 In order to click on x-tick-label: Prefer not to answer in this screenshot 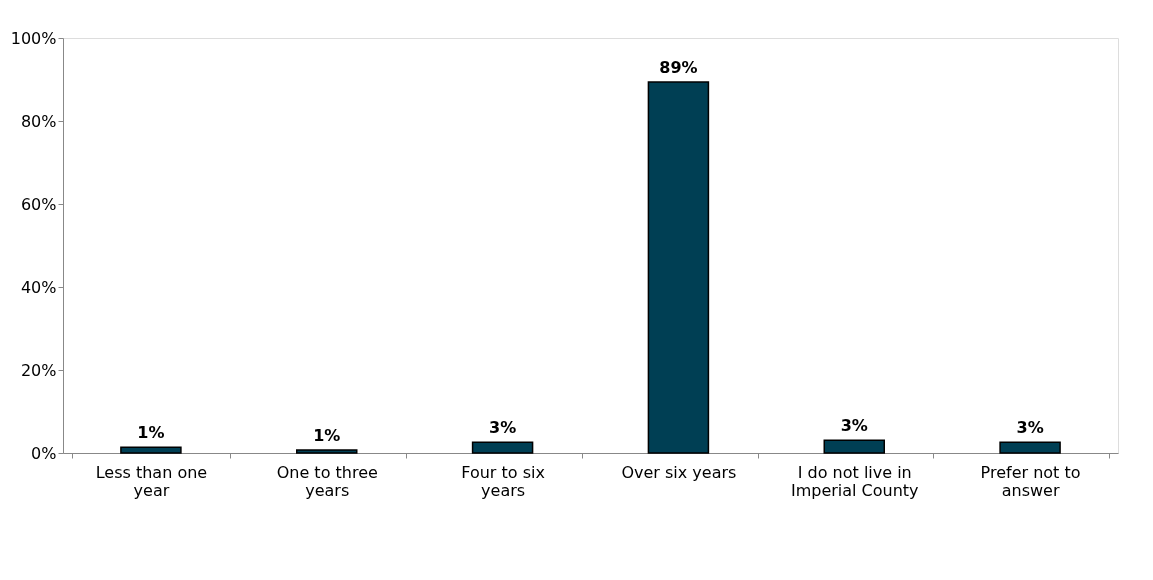, I will do `click(1030, 481)`.